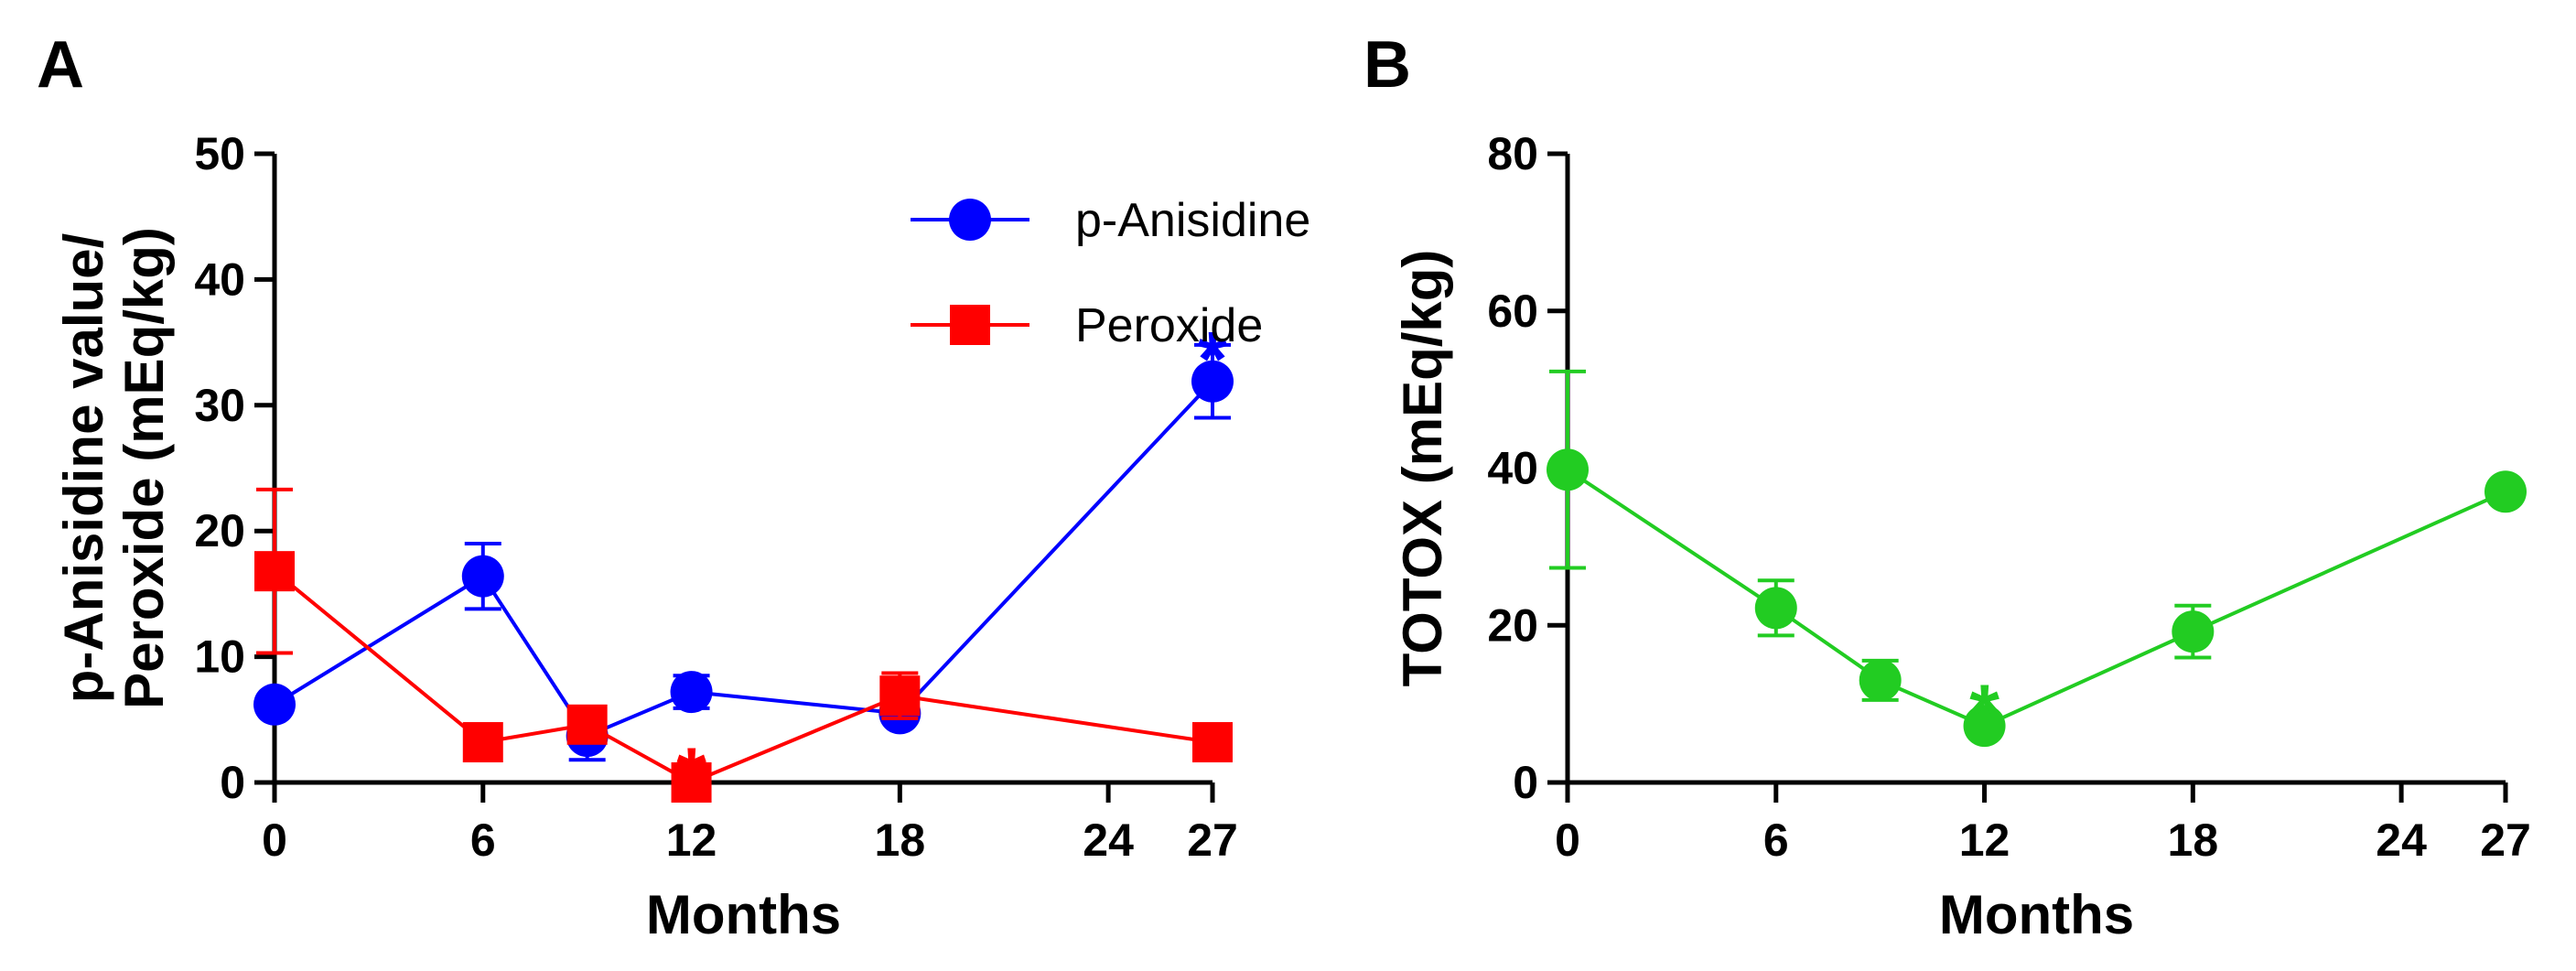 The image size is (2576, 971). Describe the element at coordinates (1422, 468) in the screenshot. I see `b-y-axis-title: TOTOX (mEq/kg)` at that location.